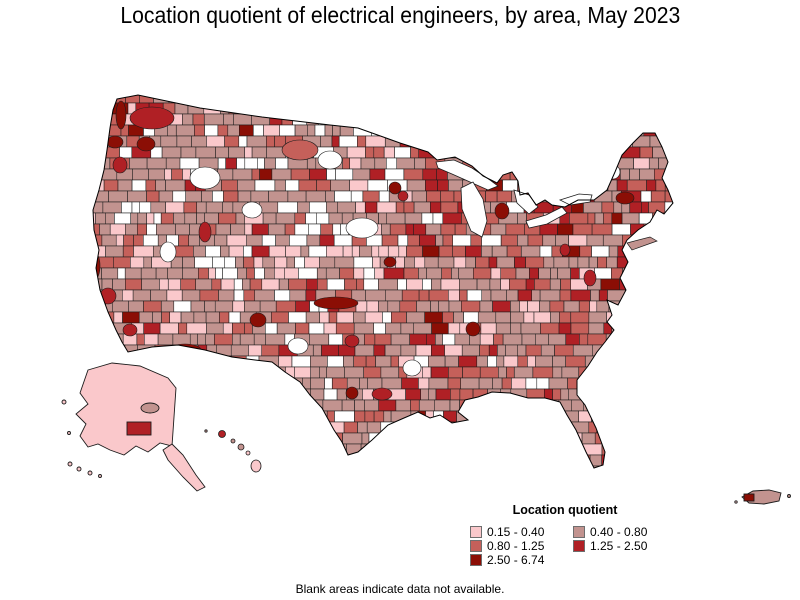 This screenshot has height=600, width=800. I want to click on lake-erie, so click(546, 217).